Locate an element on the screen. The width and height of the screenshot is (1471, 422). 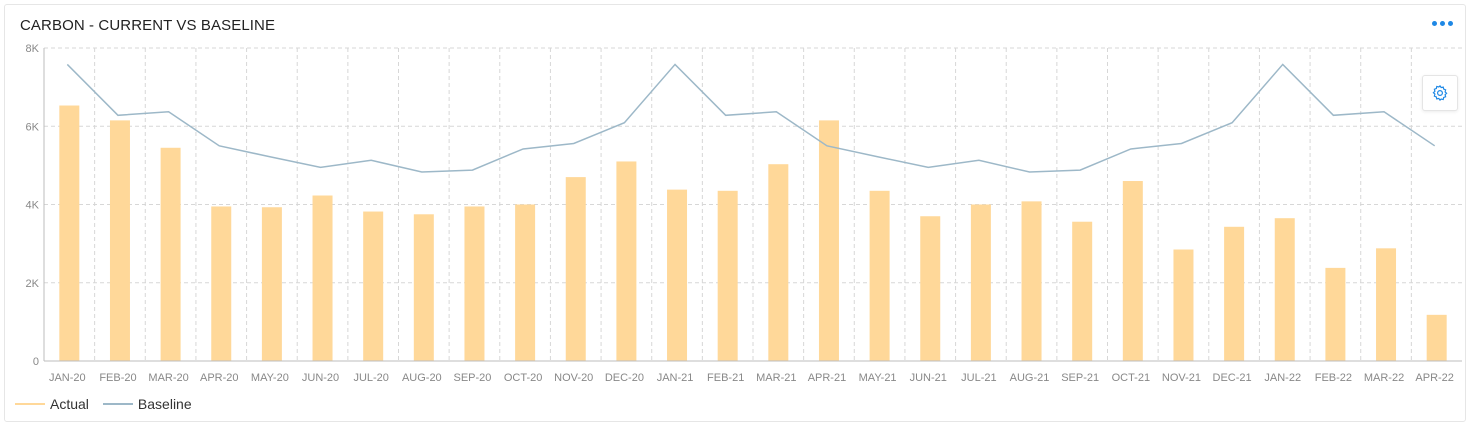
x-tick-label: JAN-20 is located at coordinates (67, 378).